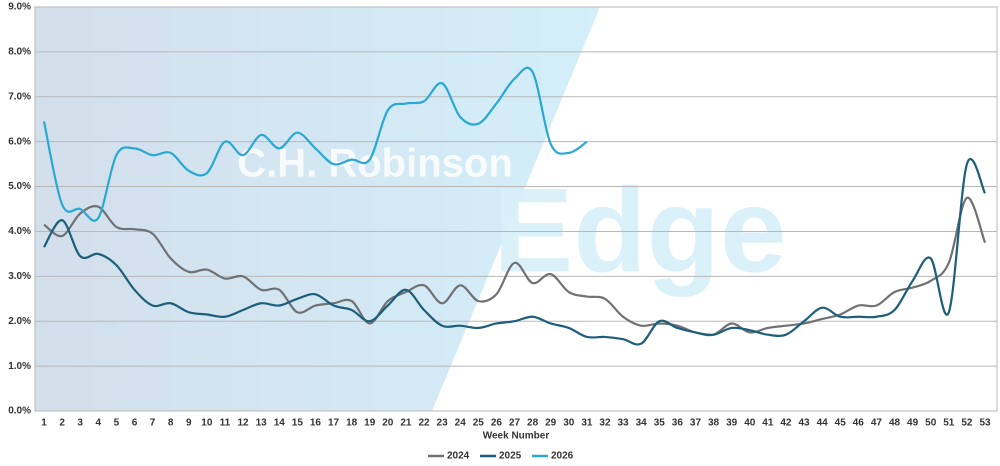 Image resolution: width=1000 pixels, height=466 pixels. Describe the element at coordinates (406, 423) in the screenshot. I see `x-tick-label: 21` at that location.